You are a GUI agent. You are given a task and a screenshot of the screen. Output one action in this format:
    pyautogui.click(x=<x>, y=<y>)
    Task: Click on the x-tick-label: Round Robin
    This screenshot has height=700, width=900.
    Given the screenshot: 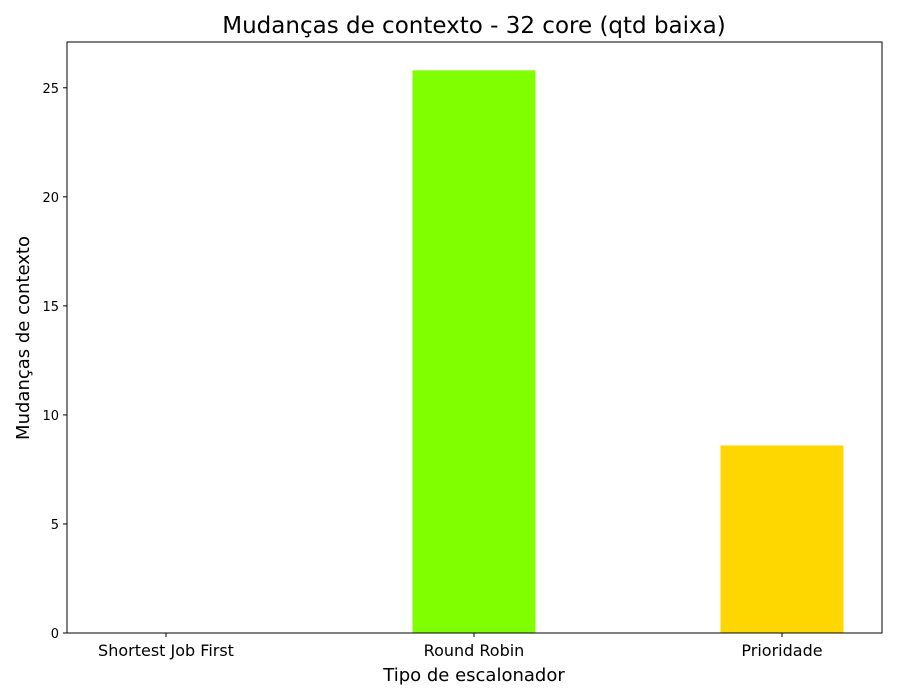 What is the action you would take?
    pyautogui.click(x=474, y=650)
    